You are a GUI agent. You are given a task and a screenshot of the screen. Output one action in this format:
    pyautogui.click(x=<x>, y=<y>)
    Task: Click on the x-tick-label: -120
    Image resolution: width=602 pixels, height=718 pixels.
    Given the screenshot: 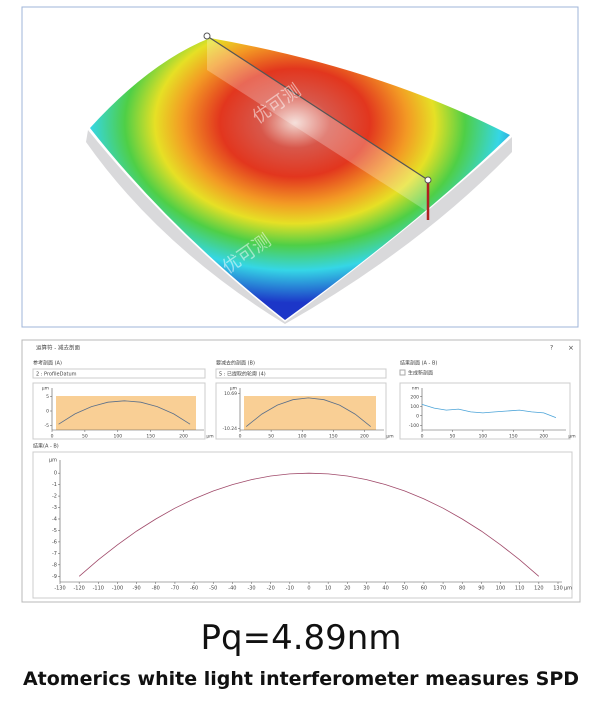 What is the action you would take?
    pyautogui.click(x=78, y=589)
    